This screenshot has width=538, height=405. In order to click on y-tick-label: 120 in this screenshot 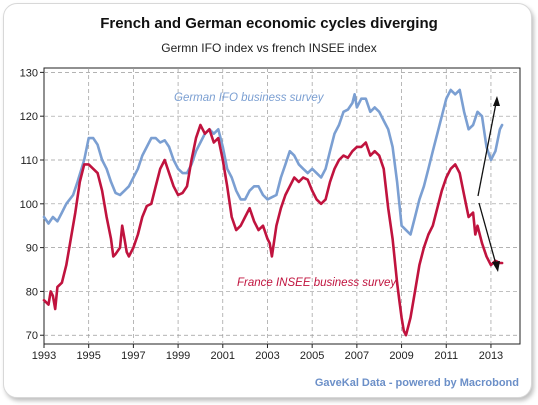, I will do `click(29, 117)`.